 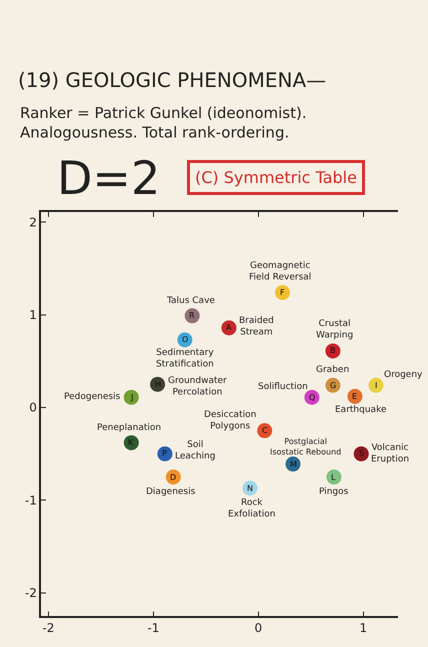 What do you see at coordinates (191, 301) in the screenshot?
I see `series-label: Talus Cave` at bounding box center [191, 301].